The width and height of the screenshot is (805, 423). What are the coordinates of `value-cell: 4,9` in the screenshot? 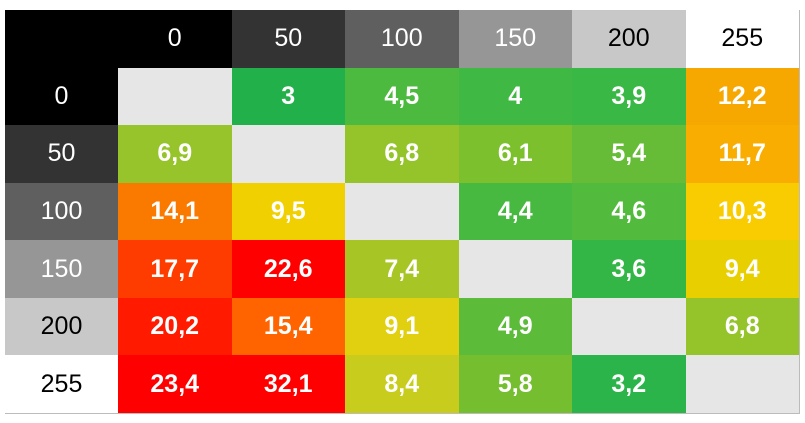 It's located at (515, 326).